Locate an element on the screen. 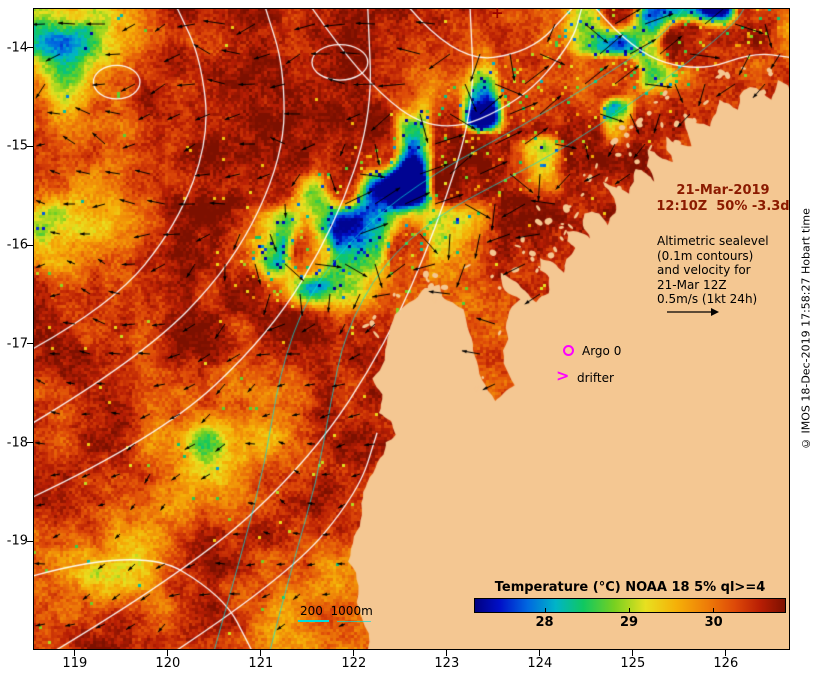 The image size is (820, 680). drifter-label: drifter is located at coordinates (595, 378).